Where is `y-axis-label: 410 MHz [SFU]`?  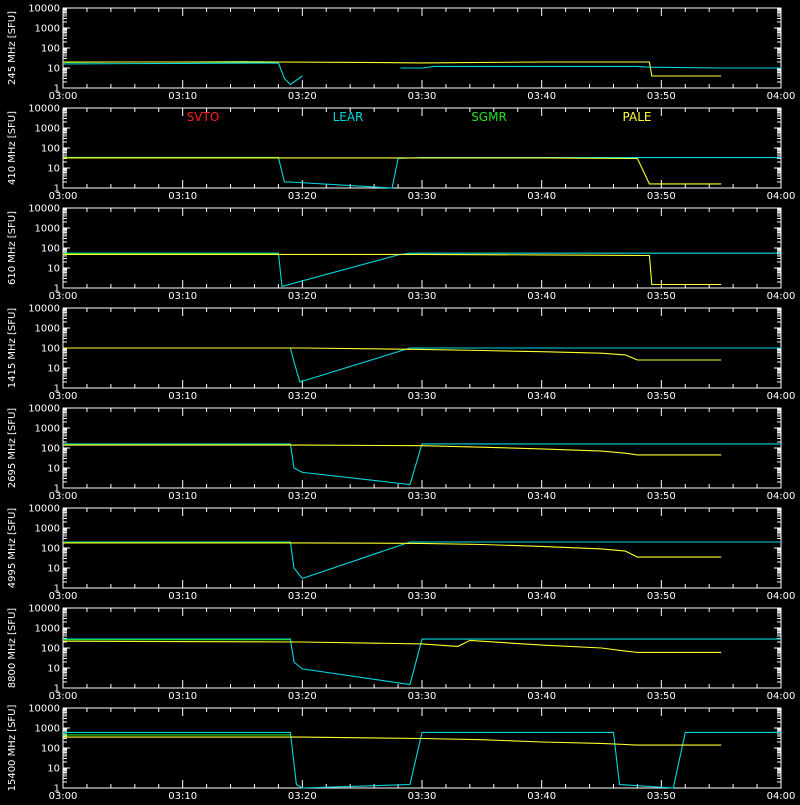 y-axis-label: 410 MHz [SFU] is located at coordinates (12, 148).